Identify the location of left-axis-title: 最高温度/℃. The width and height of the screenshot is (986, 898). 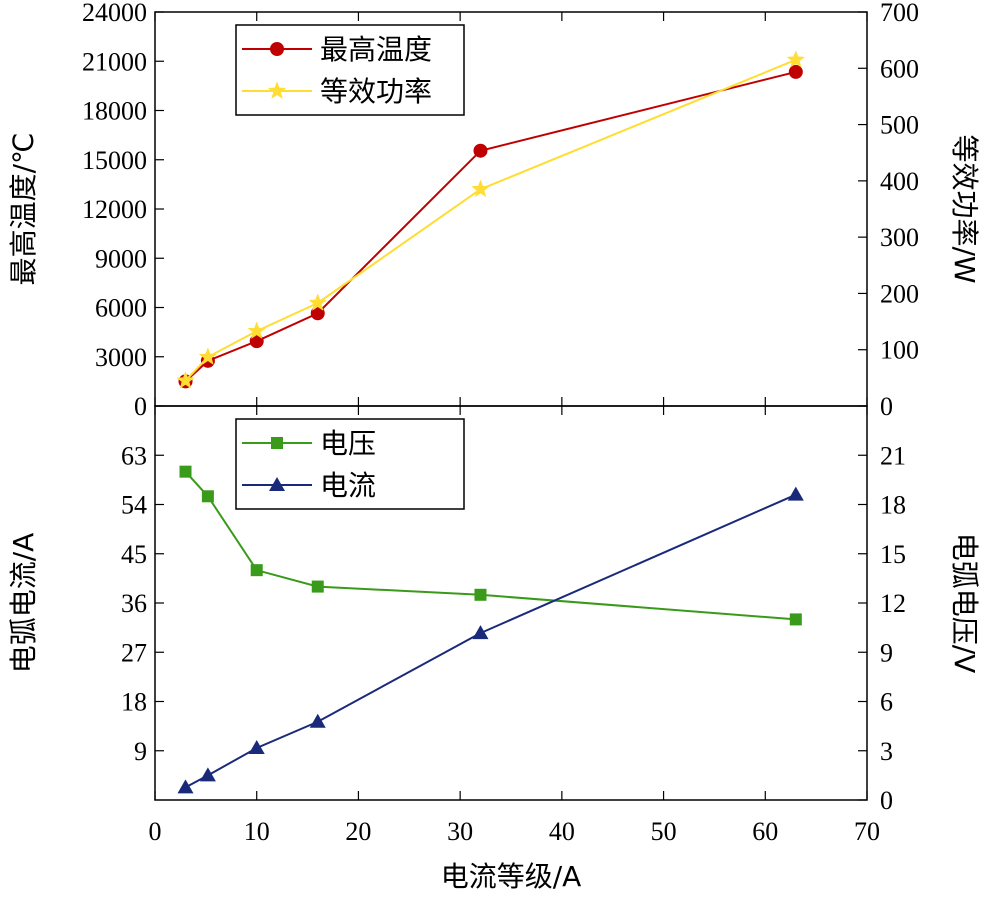
(23, 209).